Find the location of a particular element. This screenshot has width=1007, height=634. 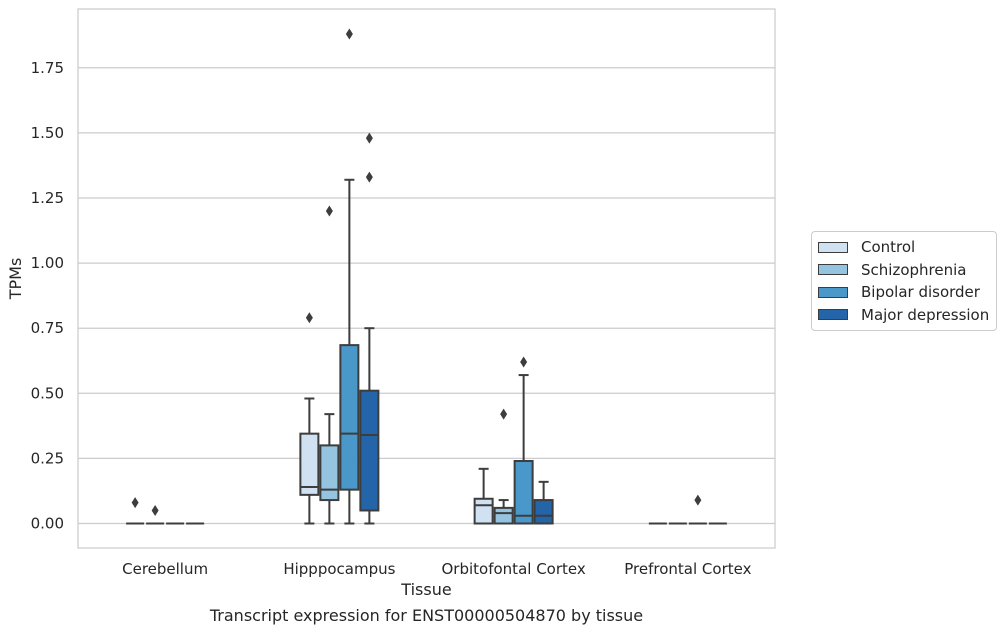

y-tick-label: 1.50 is located at coordinates (47, 133).